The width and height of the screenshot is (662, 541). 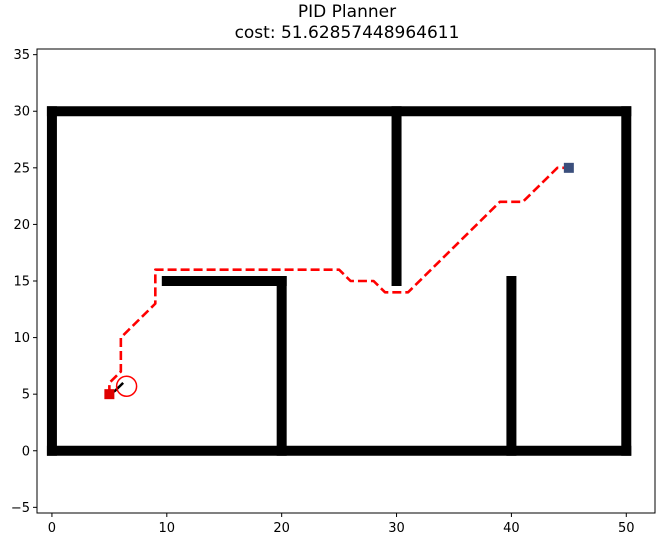 I want to click on y-tick-label: 30, so click(x=21, y=112).